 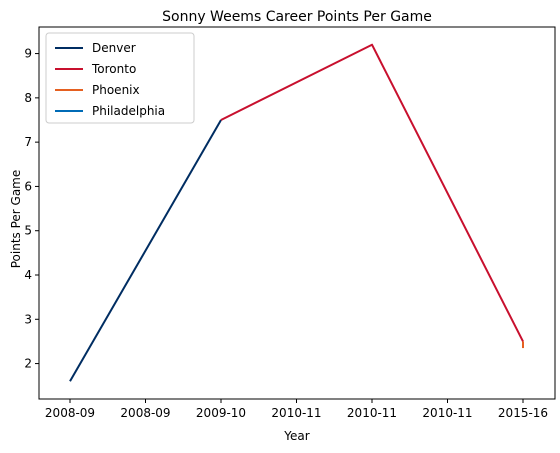 I want to click on y-tick-label: 6, so click(x=28, y=186).